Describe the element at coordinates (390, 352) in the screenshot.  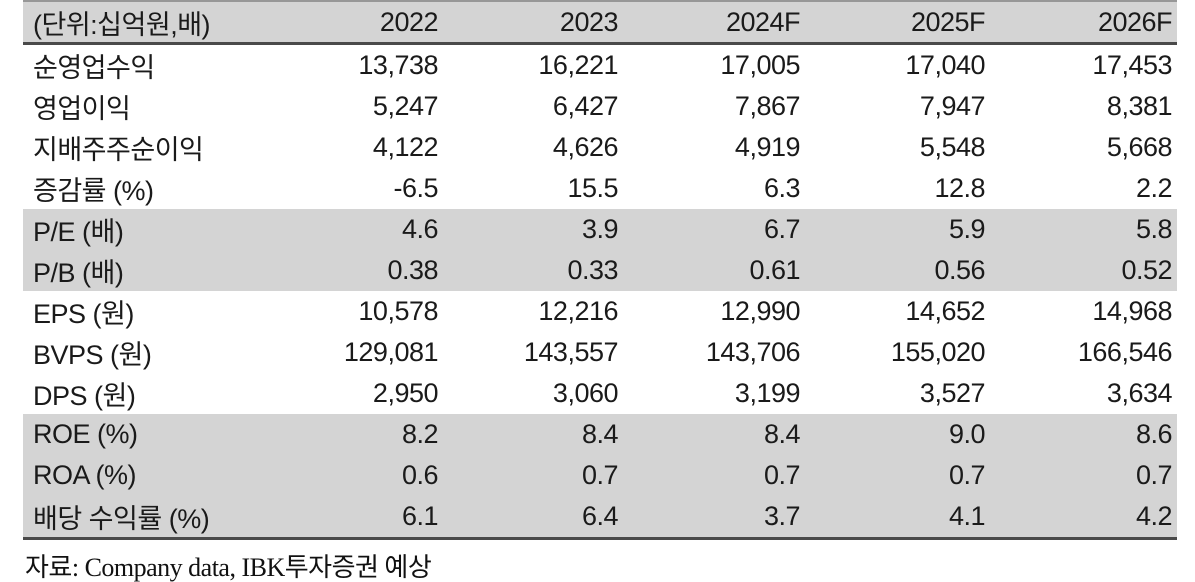
I see `cell-value: 129,081` at that location.